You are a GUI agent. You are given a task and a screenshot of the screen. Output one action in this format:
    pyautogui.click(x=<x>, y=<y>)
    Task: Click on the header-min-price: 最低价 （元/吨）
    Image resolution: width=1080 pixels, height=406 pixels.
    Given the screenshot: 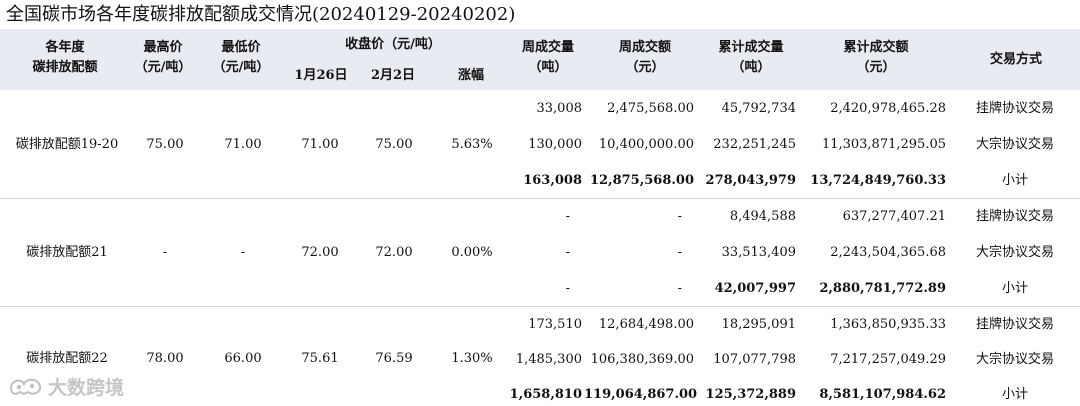 What is the action you would take?
    pyautogui.click(x=241, y=58)
    